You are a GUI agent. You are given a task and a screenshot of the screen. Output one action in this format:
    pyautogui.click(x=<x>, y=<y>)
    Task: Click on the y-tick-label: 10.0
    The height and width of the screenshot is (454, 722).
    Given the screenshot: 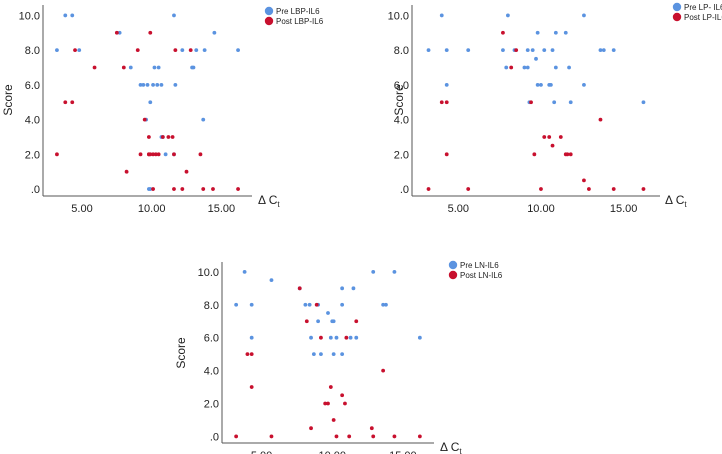 What is the action you would take?
    pyautogui.click(x=29, y=16)
    